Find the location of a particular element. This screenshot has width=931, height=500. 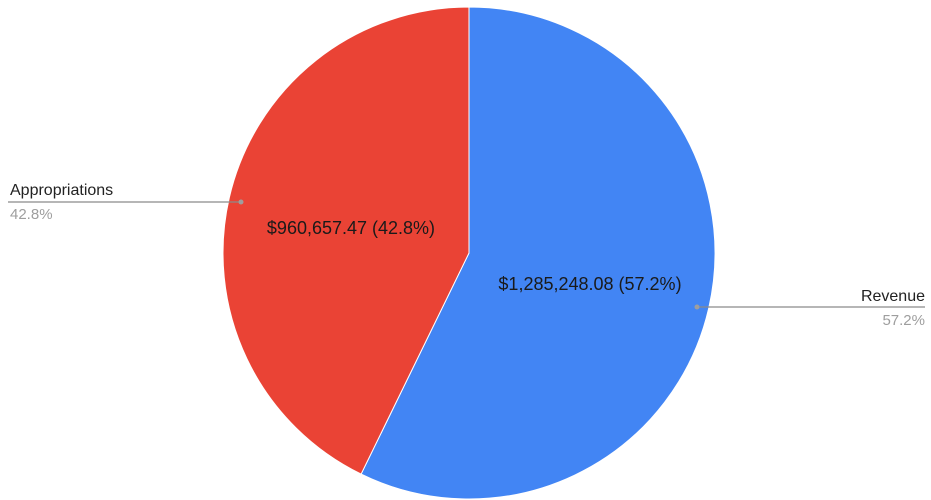

callout-name-revenue: Revenue is located at coordinates (893, 296).